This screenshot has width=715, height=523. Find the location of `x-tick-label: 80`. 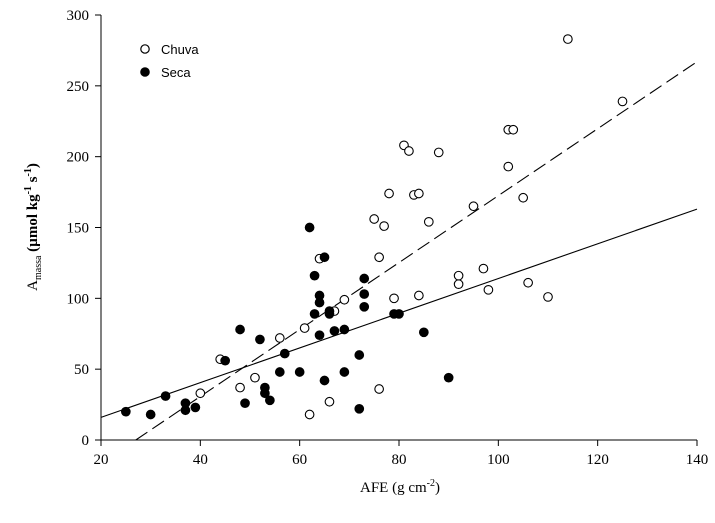

x-tick-label: 80 is located at coordinates (399, 460).